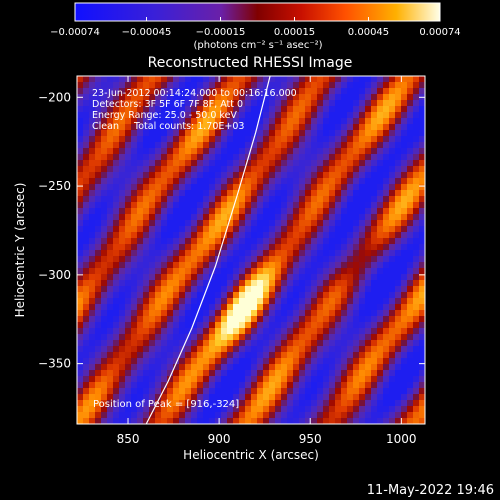 The width and height of the screenshot is (500, 500). I want to click on y-tick-label: −350, so click(54, 364).